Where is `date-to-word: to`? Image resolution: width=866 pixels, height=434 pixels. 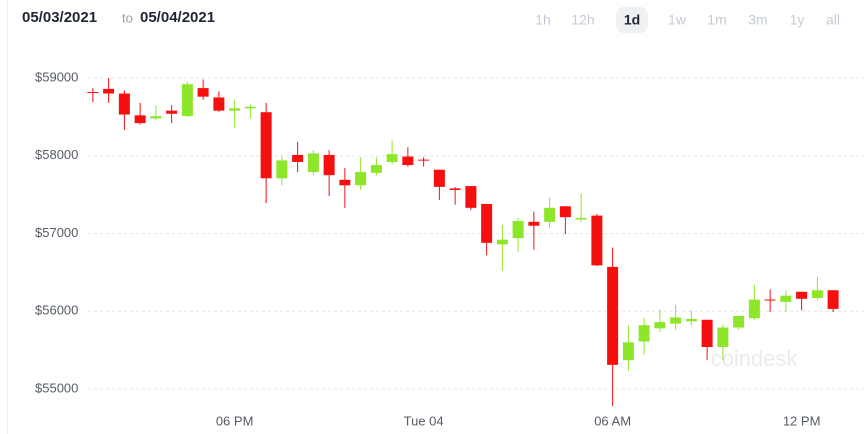
date-to-word: to is located at coordinates (127, 17).